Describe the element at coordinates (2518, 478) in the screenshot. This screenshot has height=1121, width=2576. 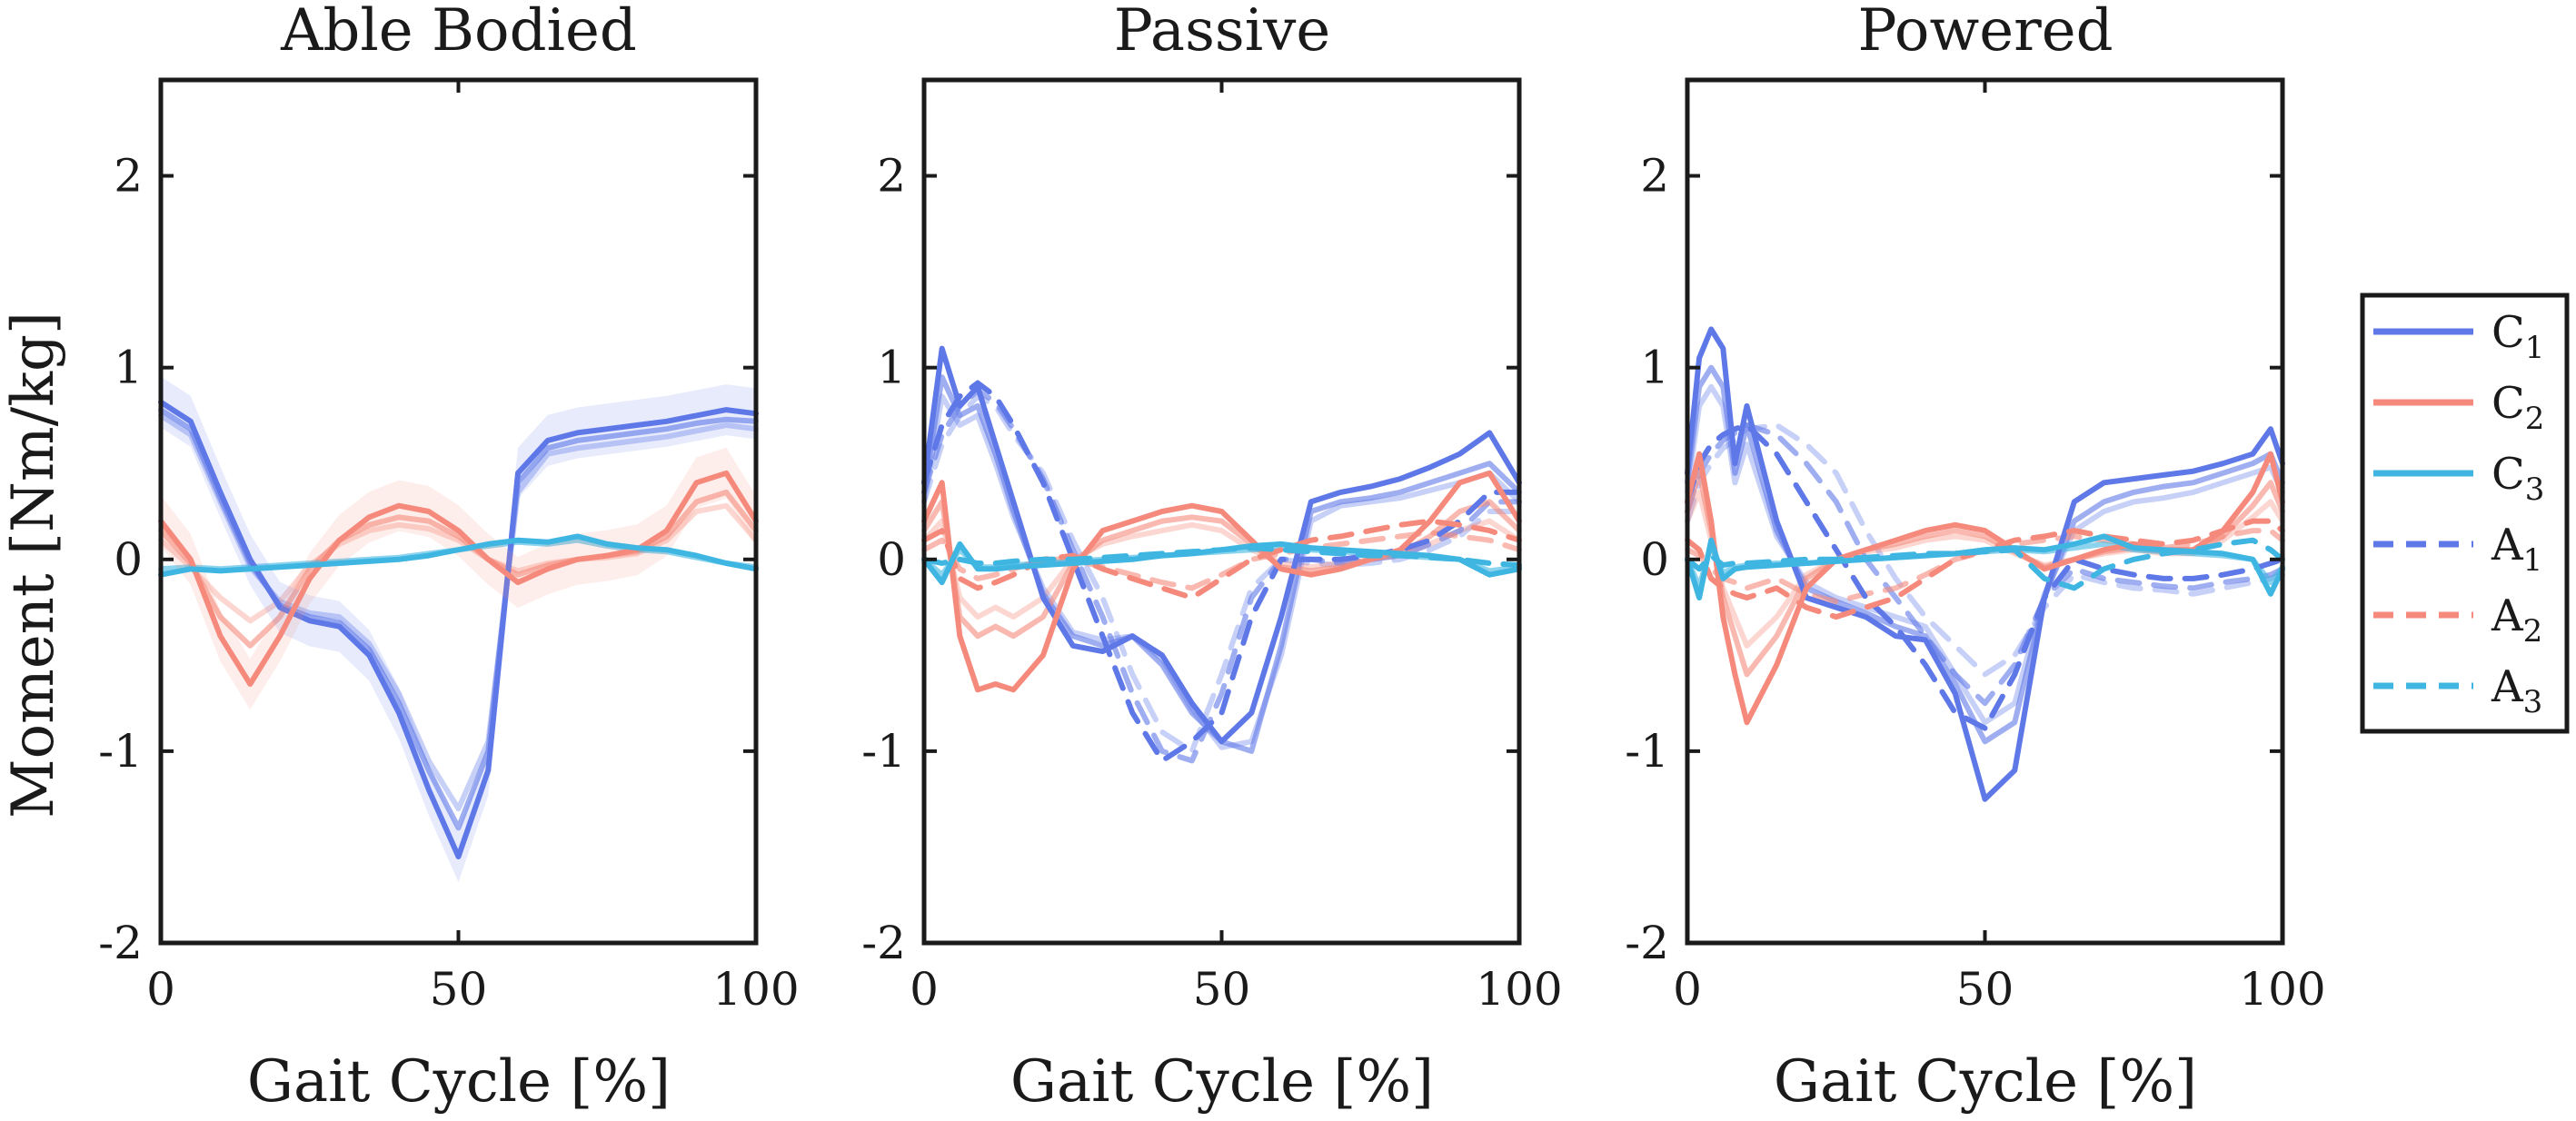
I see `legend-label-c3: C3` at that location.